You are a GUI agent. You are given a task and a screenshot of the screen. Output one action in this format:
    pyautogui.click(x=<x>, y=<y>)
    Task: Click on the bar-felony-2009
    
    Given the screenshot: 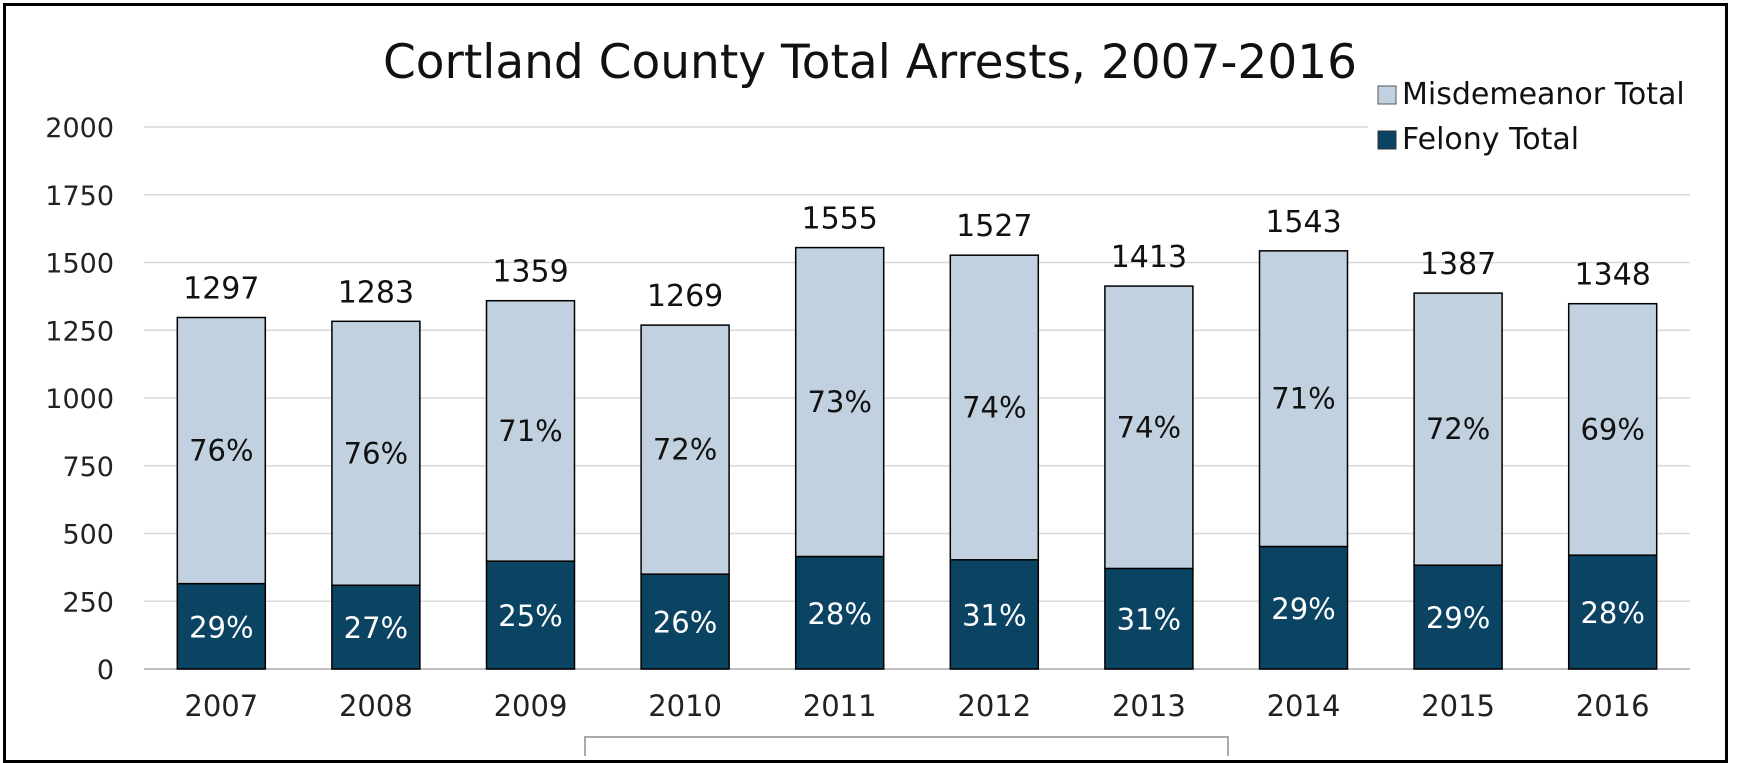 What is the action you would take?
    pyautogui.click(x=530, y=615)
    